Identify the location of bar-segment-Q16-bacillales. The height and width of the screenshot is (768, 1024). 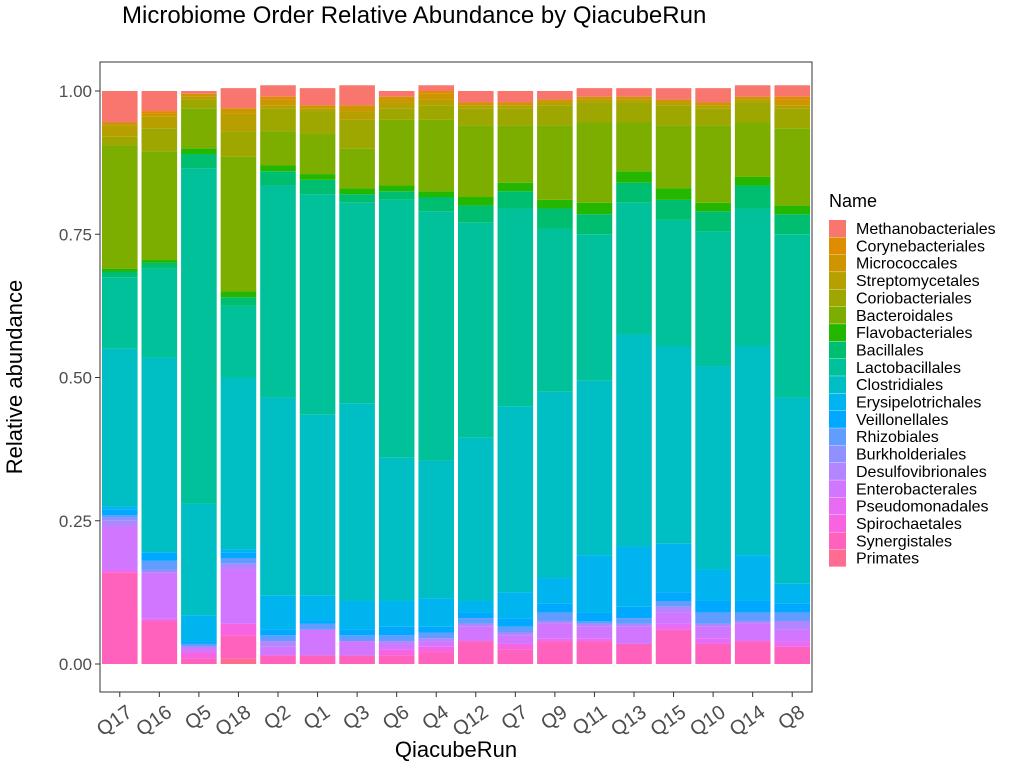
(159, 265).